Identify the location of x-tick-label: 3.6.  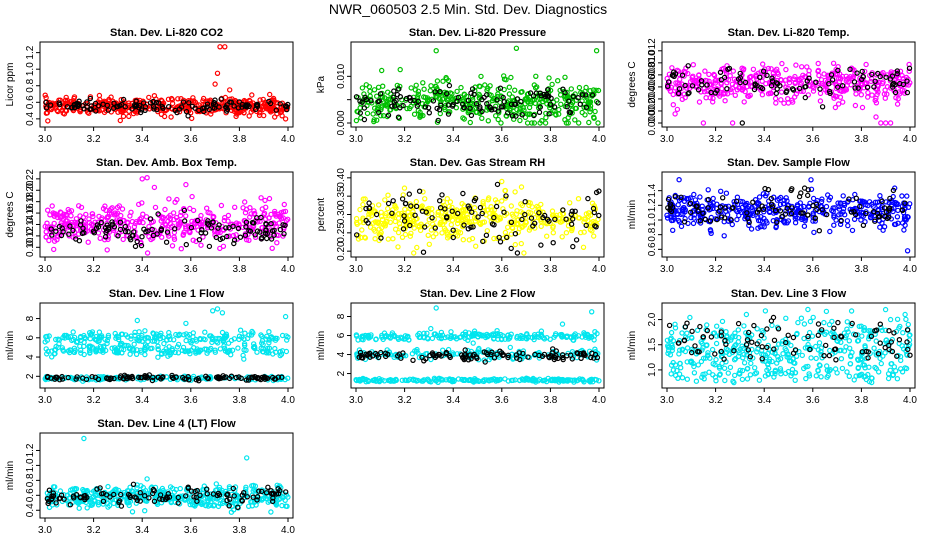
(502, 139).